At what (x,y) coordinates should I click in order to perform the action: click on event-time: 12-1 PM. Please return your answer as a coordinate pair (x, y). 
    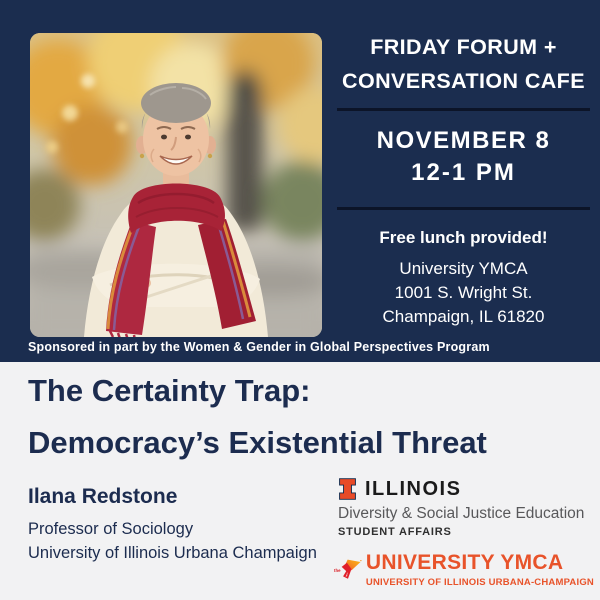
    Looking at the image, I should click on (463, 172).